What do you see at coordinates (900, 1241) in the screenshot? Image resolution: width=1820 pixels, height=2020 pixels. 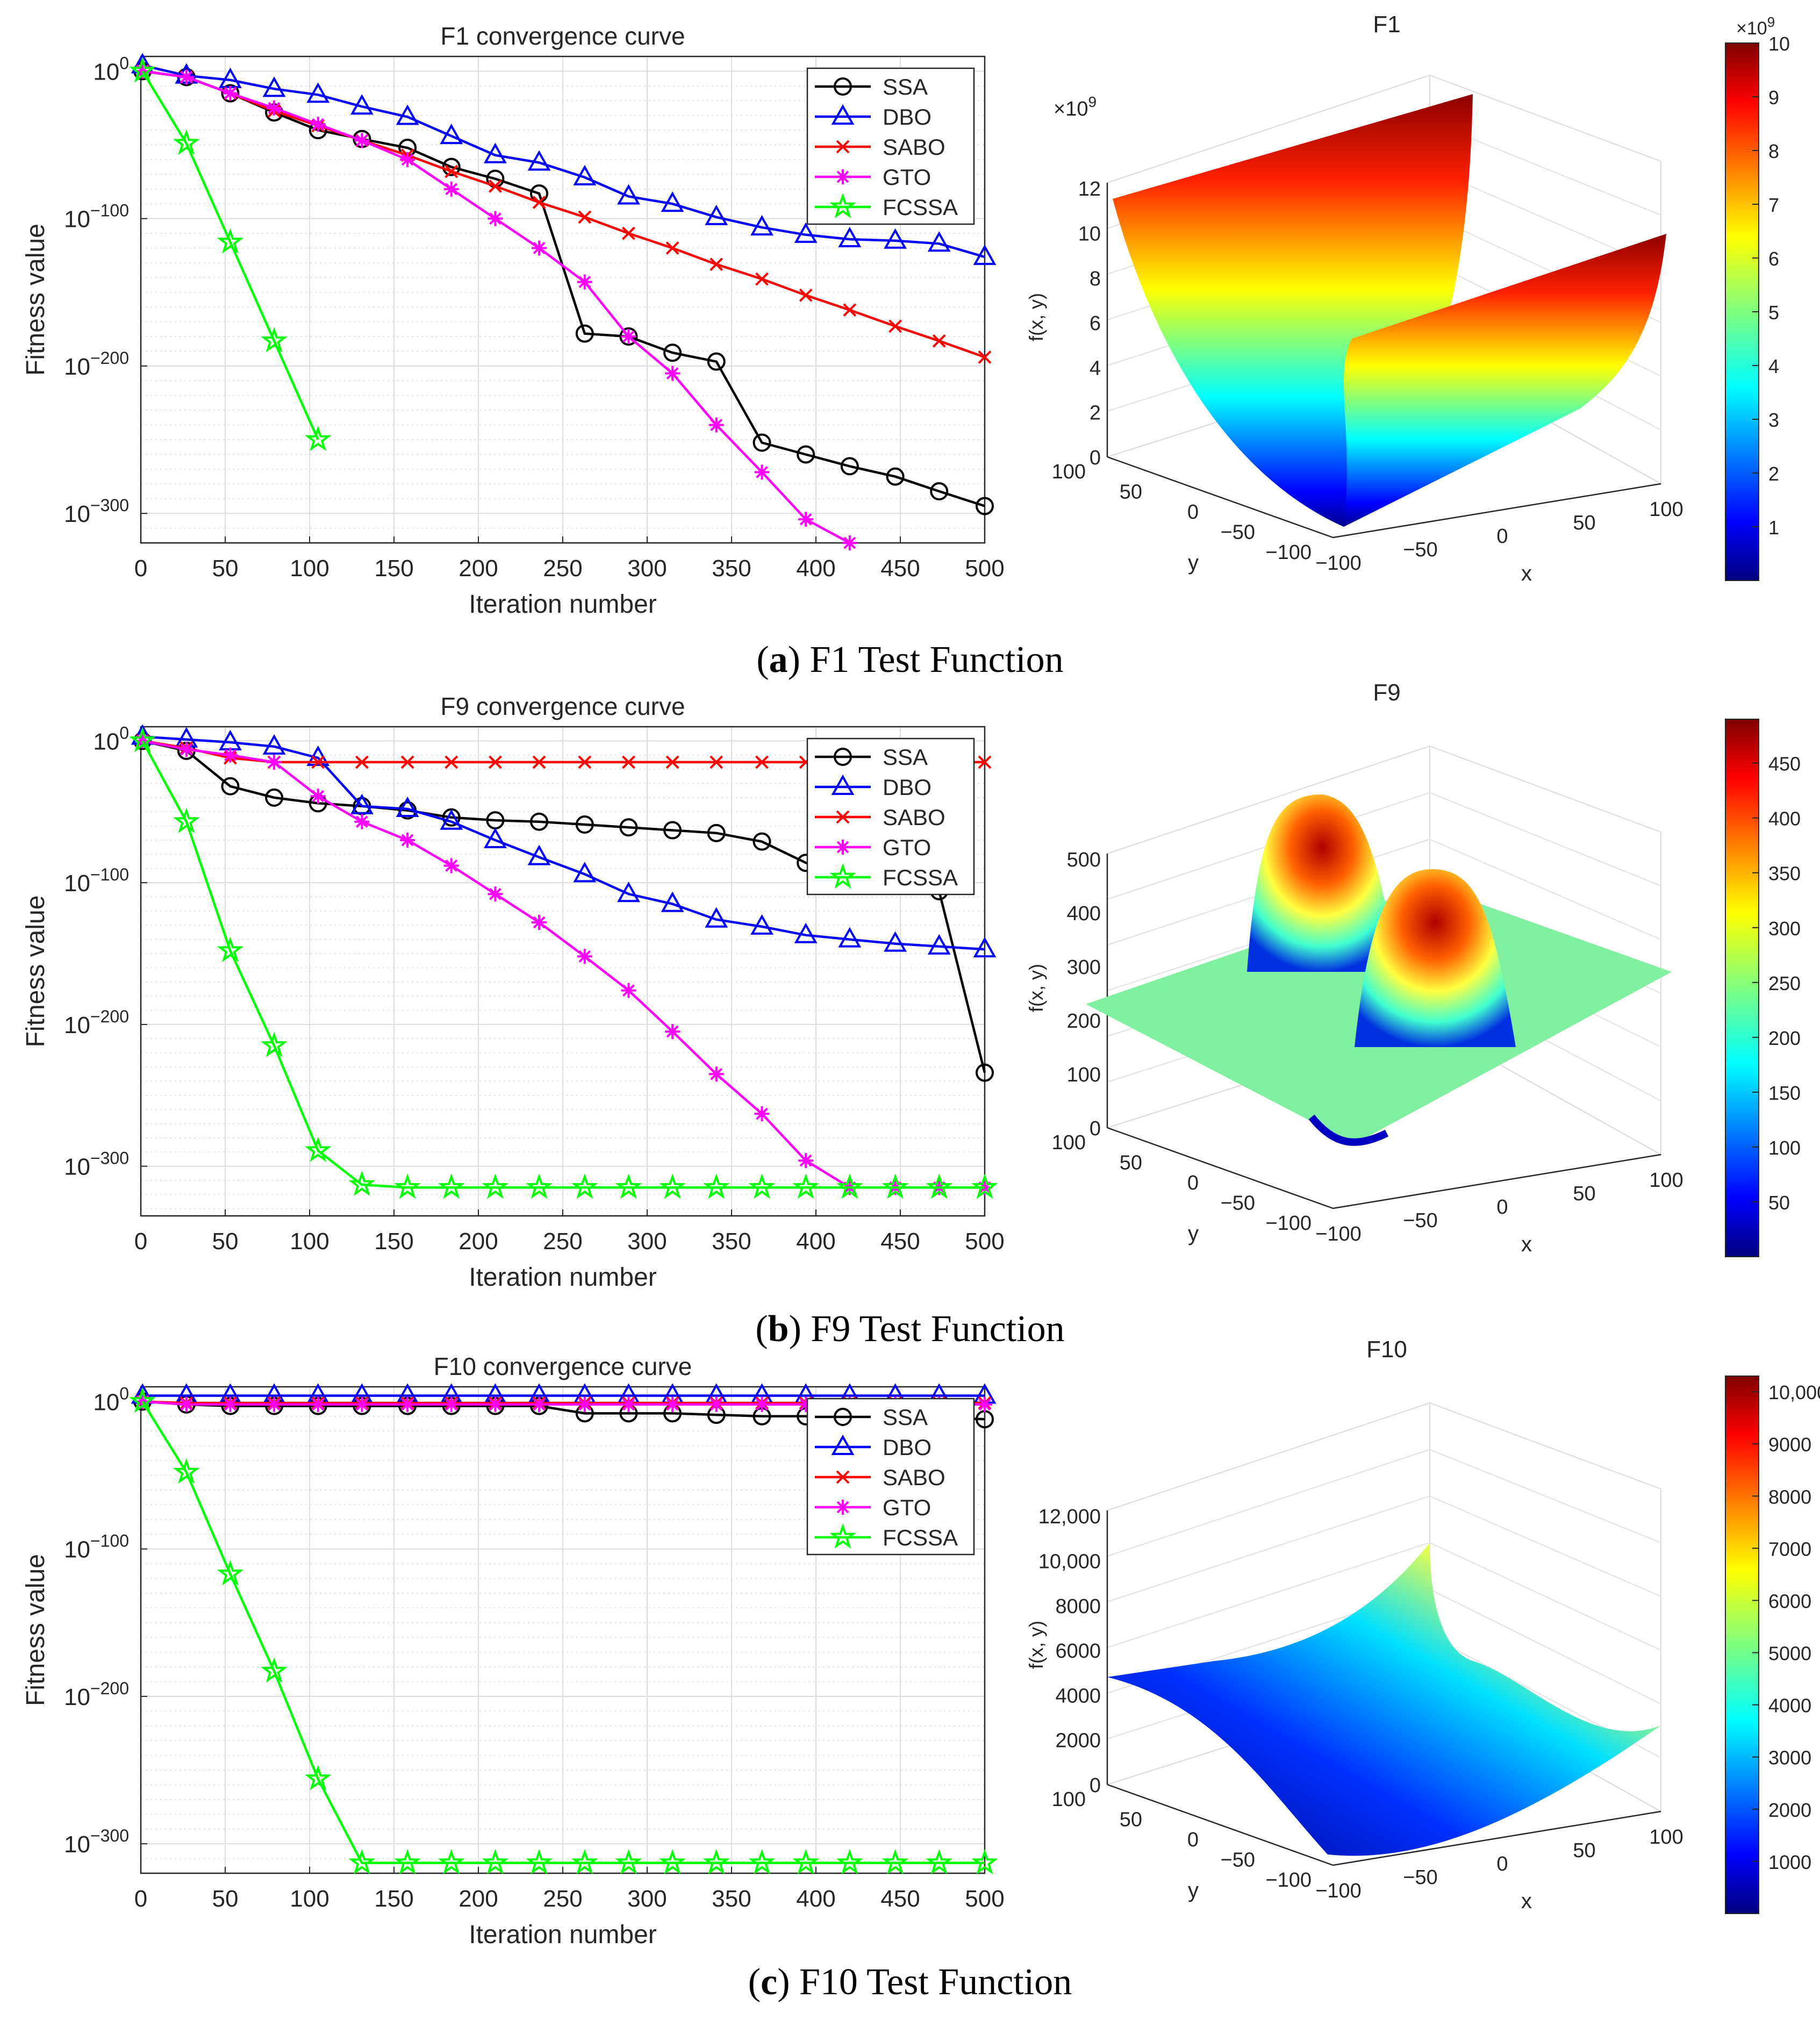 I see `x-tick-label: 450` at bounding box center [900, 1241].